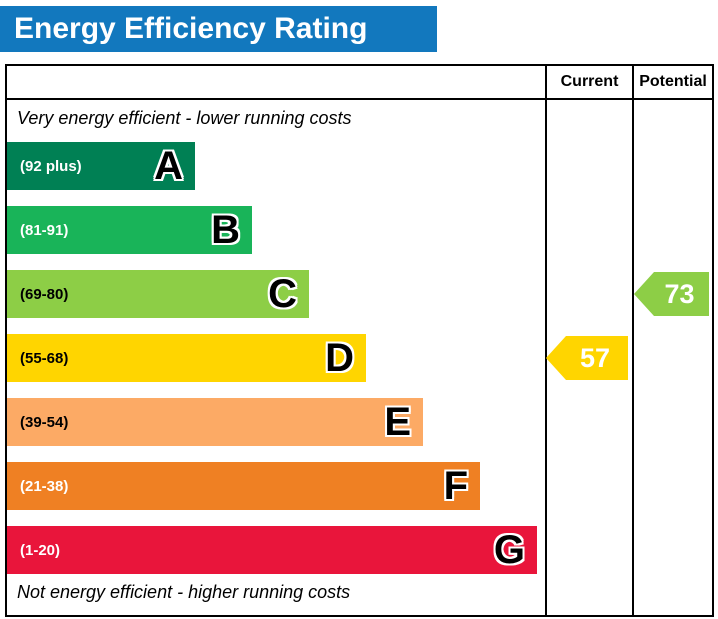 The height and width of the screenshot is (619, 718). Describe the element at coordinates (44, 358) in the screenshot. I see `band-d-range: (55-68)` at that location.